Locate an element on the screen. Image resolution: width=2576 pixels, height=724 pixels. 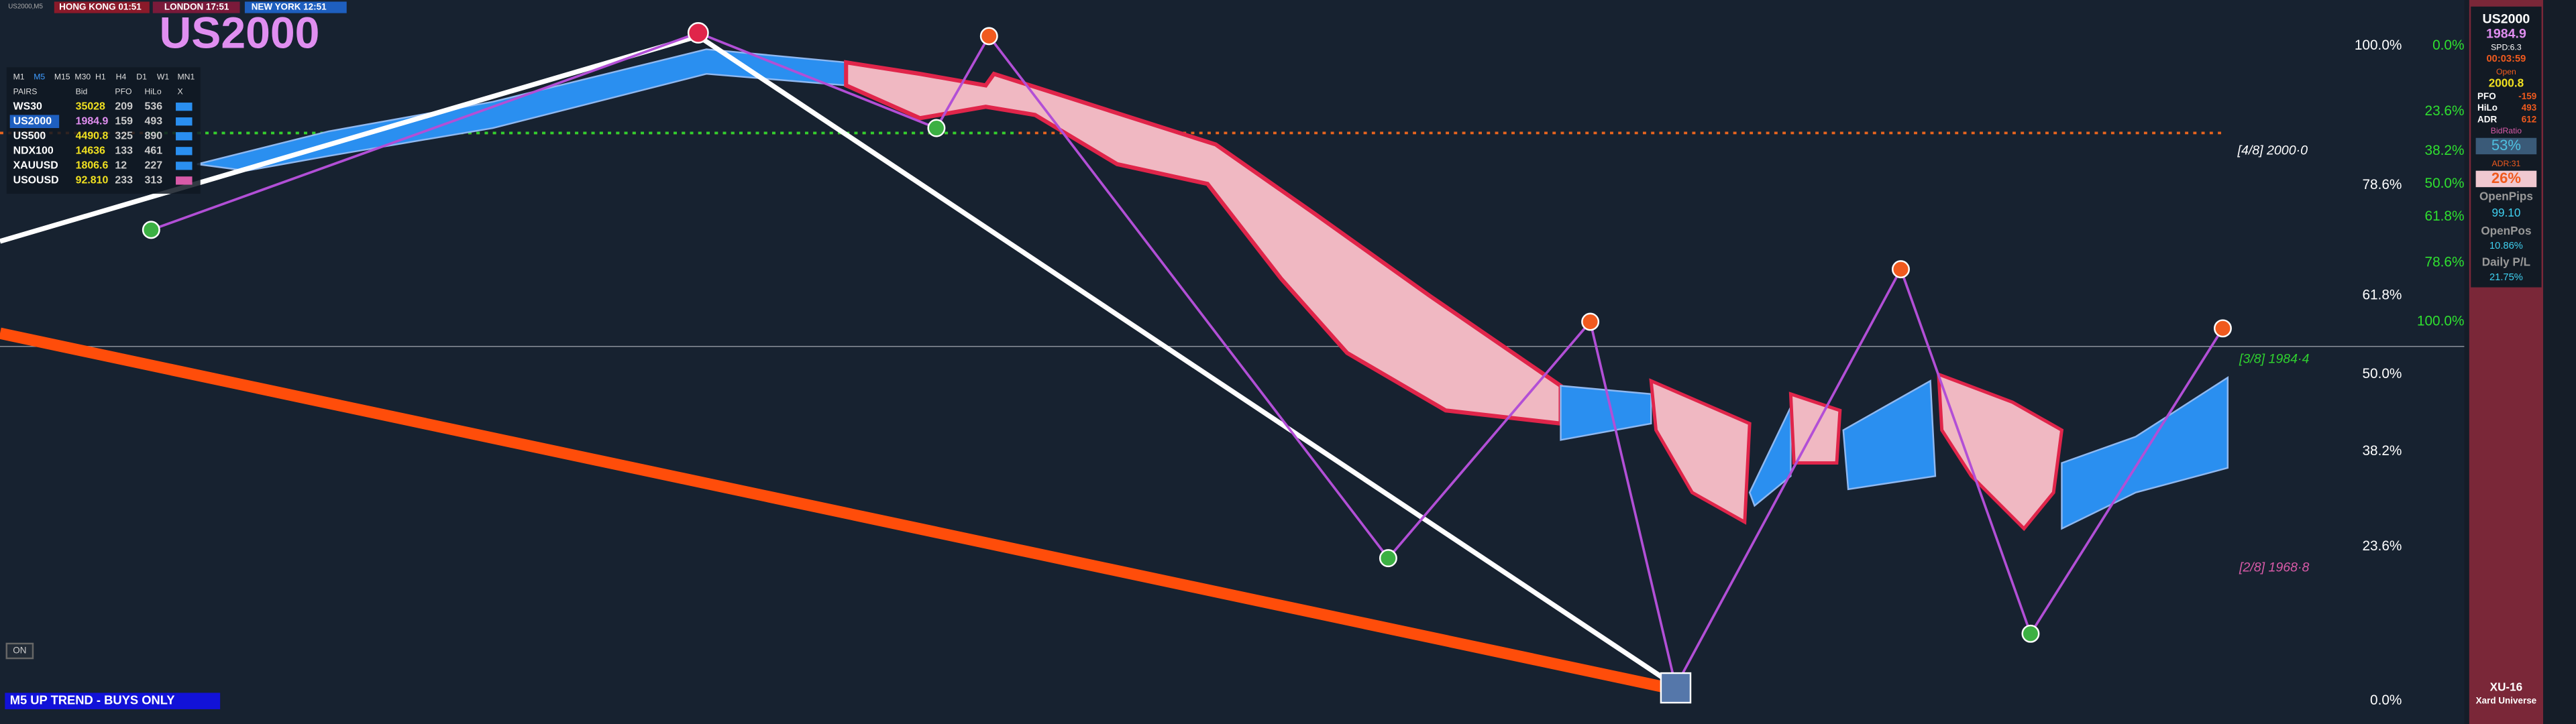
table-cell: 233 is located at coordinates (124, 180).